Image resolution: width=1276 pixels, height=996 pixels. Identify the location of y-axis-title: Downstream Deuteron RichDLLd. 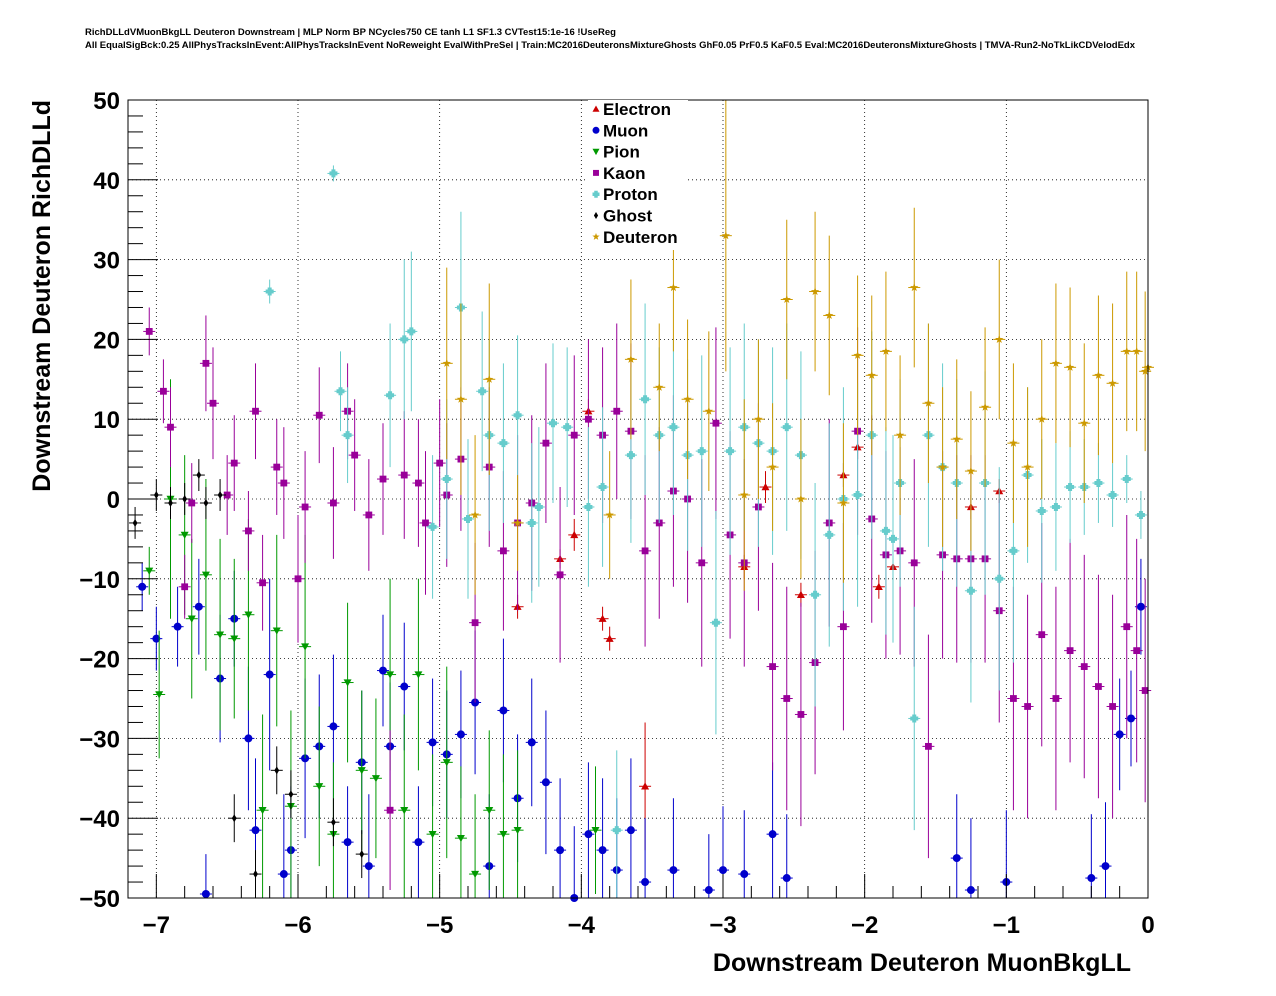
(42, 296).